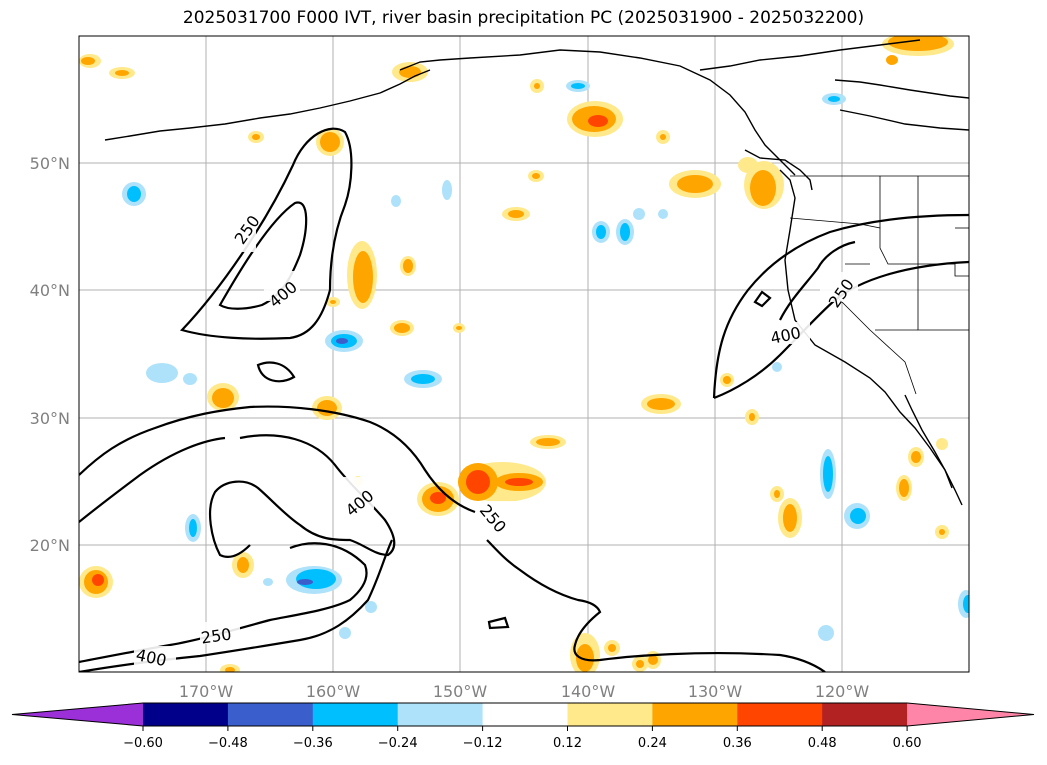 The image size is (1047, 765). What do you see at coordinates (216, 635) in the screenshot?
I see `contour-label: 250` at bounding box center [216, 635].